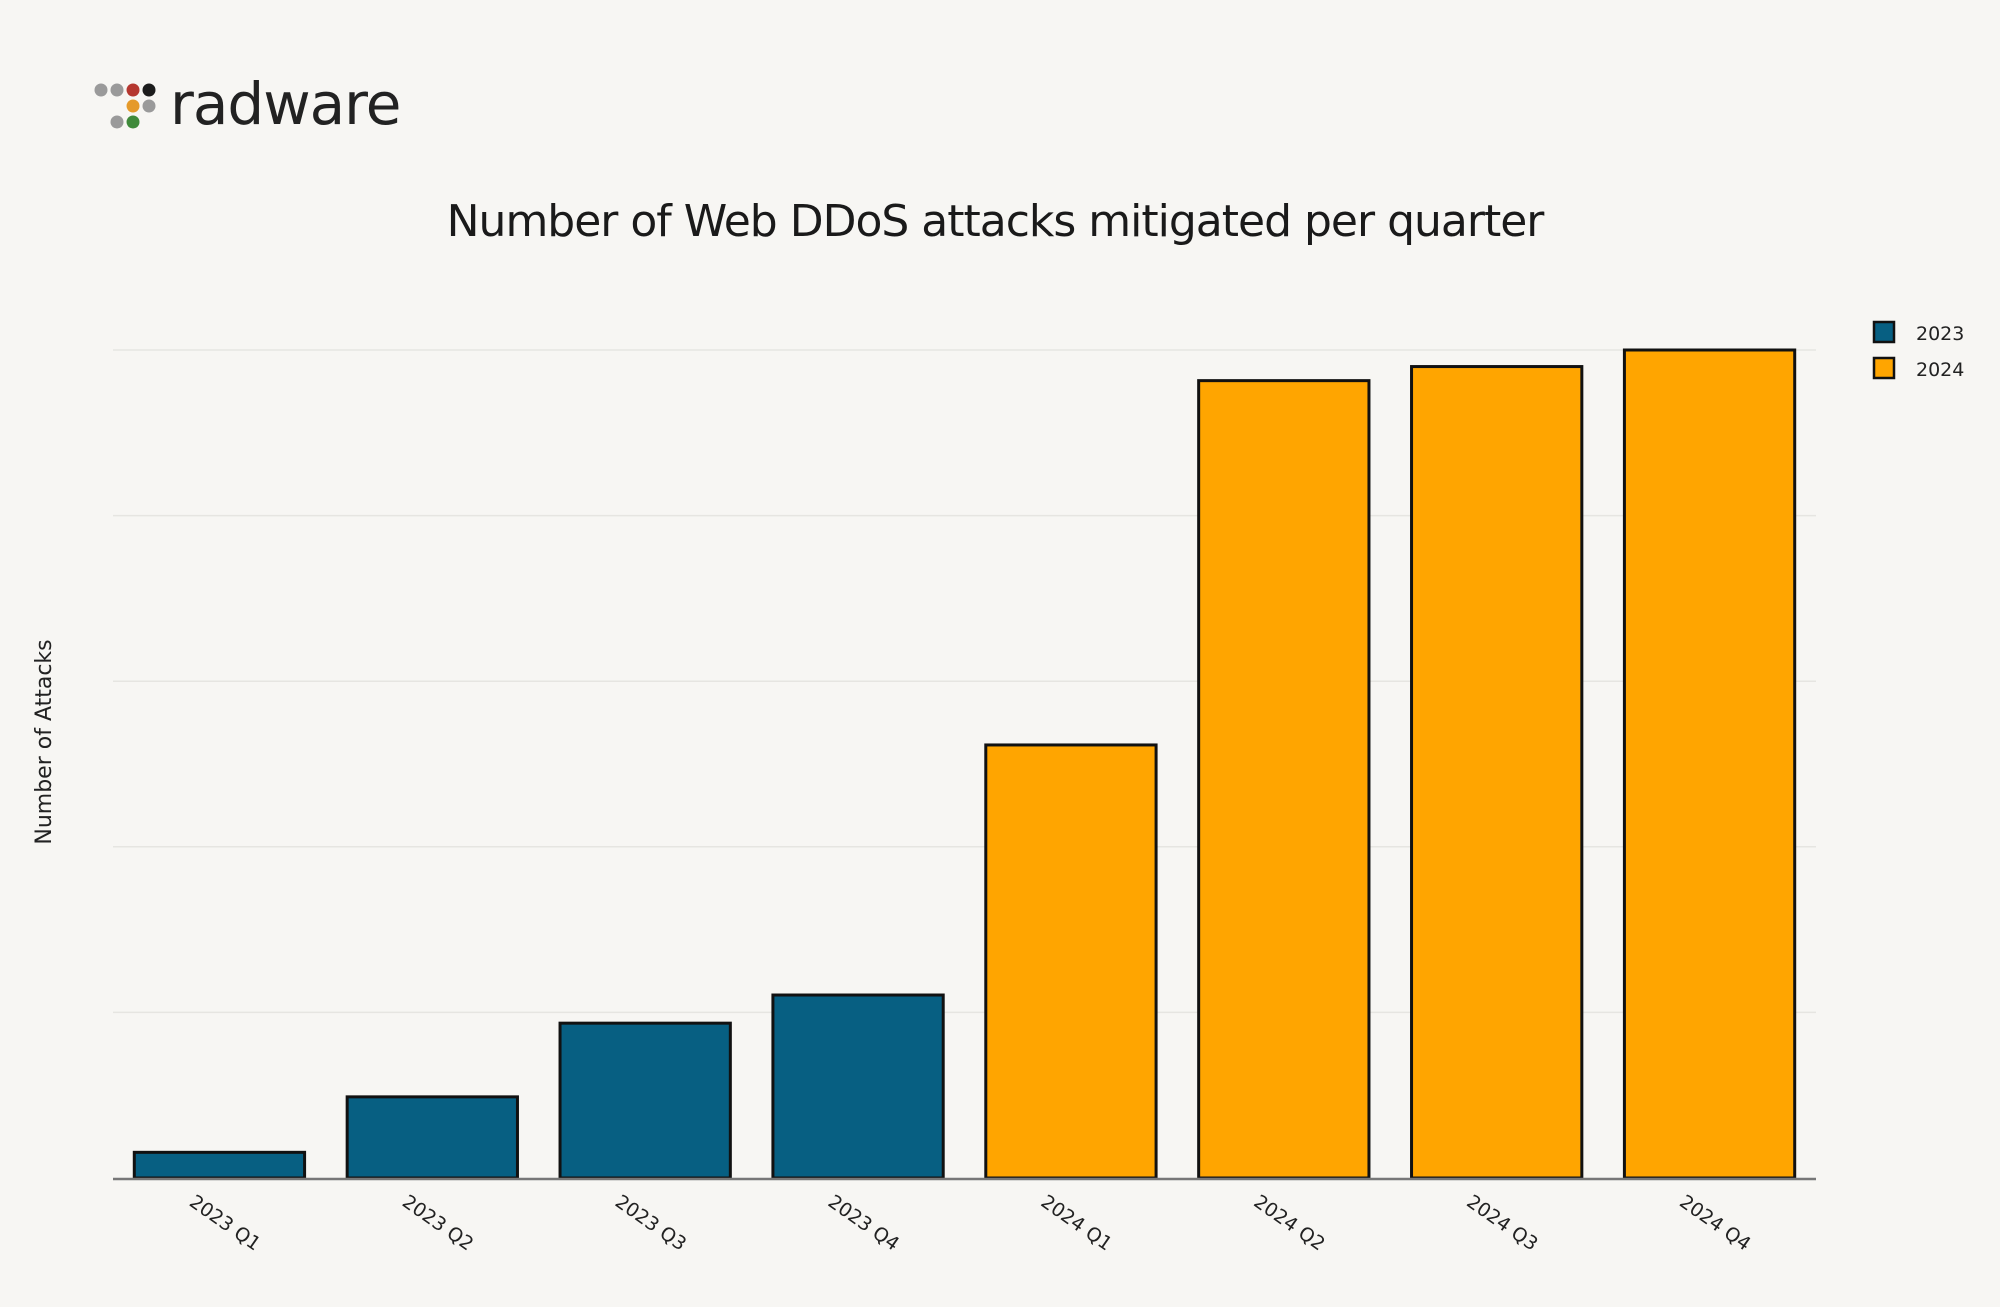 This screenshot has width=2000, height=1307. I want to click on radware-logo: radware, so click(253, 107).